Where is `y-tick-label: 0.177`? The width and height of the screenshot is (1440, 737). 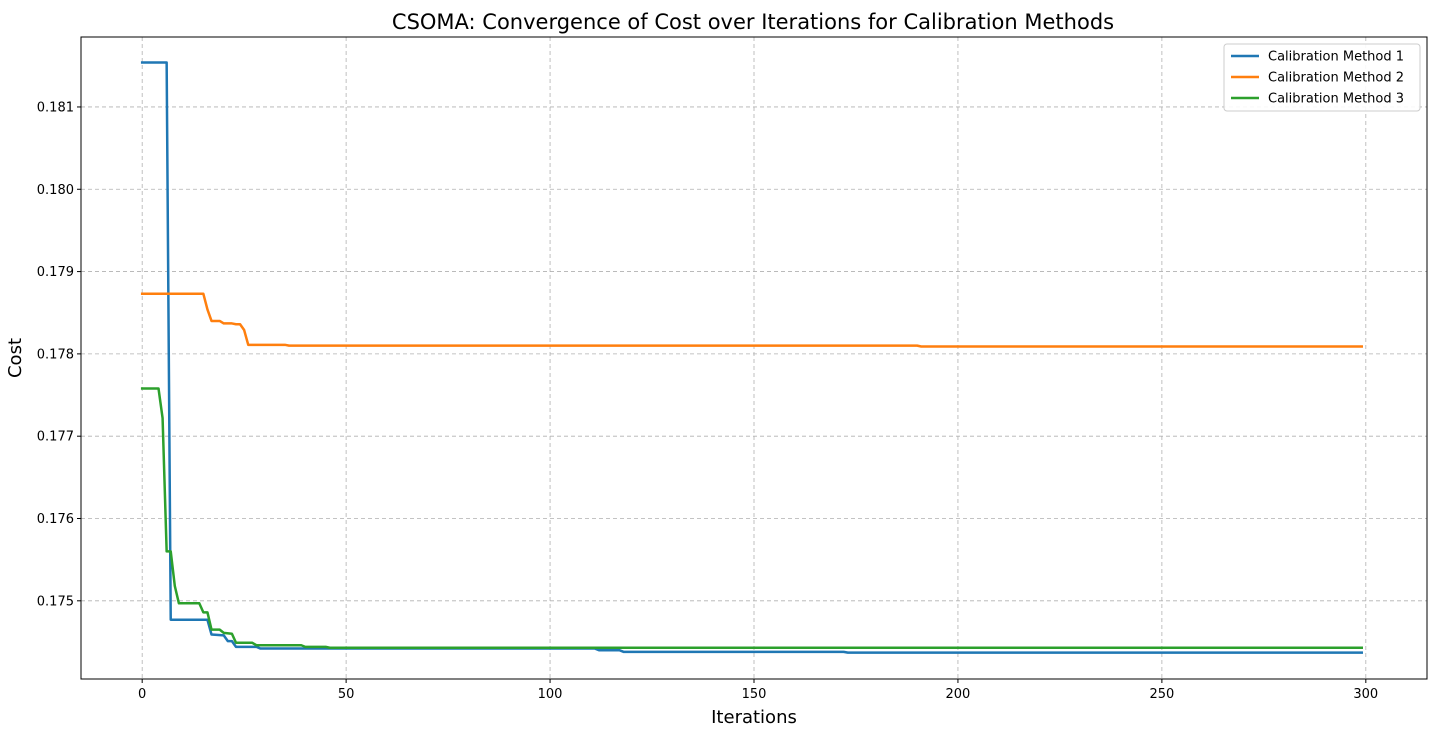 y-tick-label: 0.177 is located at coordinates (55, 437).